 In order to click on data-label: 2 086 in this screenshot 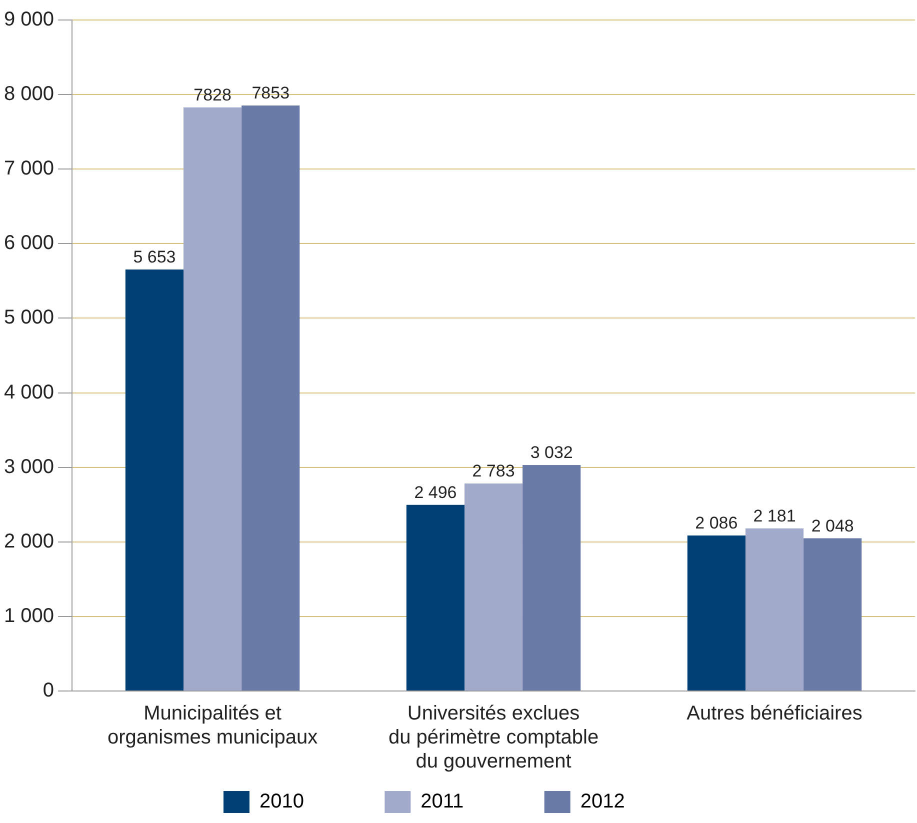, I will do `click(716, 523)`.